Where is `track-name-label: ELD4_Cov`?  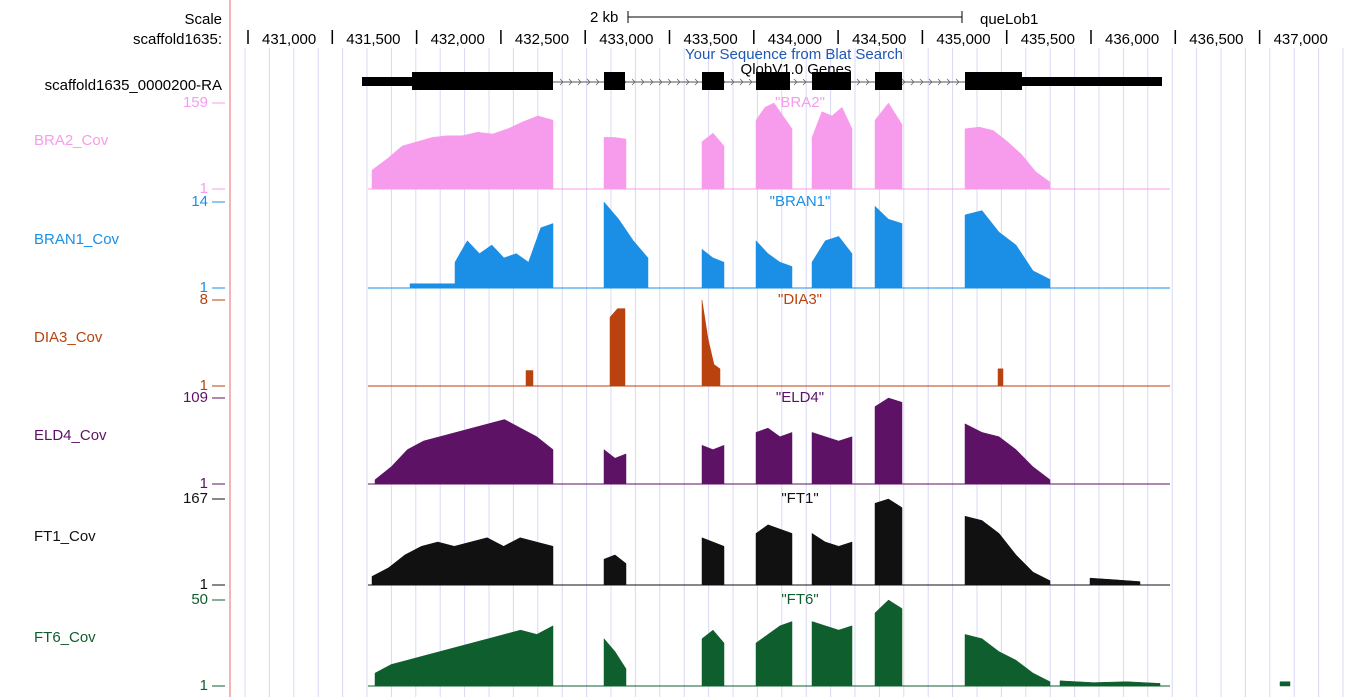
track-name-label: ELD4_Cov is located at coordinates (70, 435).